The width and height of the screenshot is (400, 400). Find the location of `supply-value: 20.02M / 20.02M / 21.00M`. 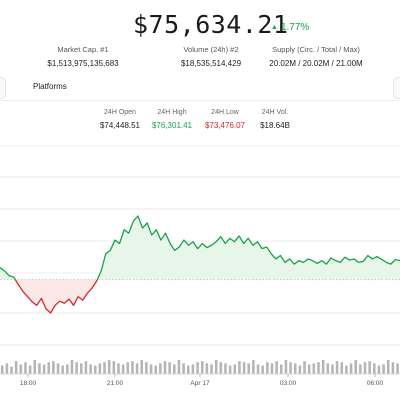

supply-value: 20.02M / 20.02M / 21.00M is located at coordinates (316, 63).